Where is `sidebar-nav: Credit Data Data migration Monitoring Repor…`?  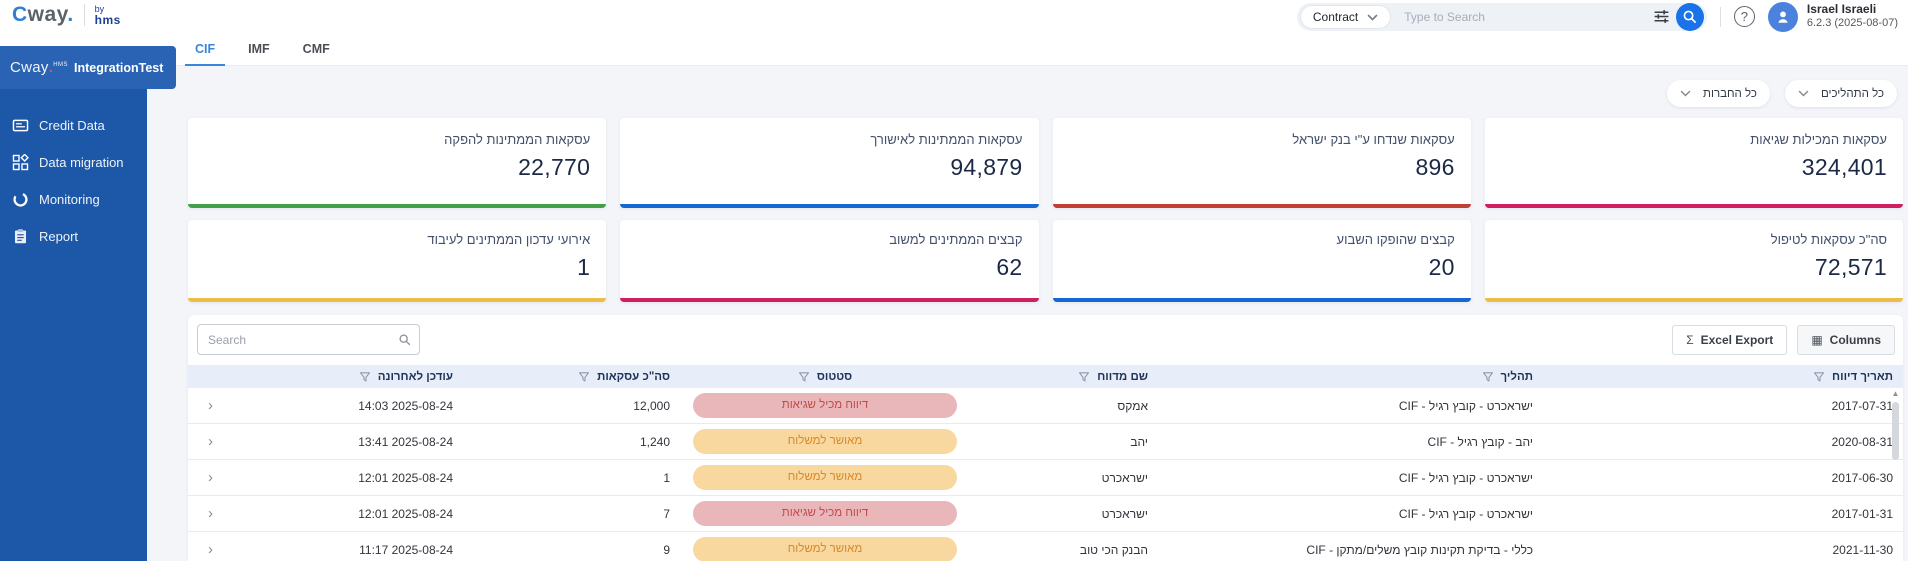 sidebar-nav: Credit Data Data migration Monitoring Repor… is located at coordinates (73, 325).